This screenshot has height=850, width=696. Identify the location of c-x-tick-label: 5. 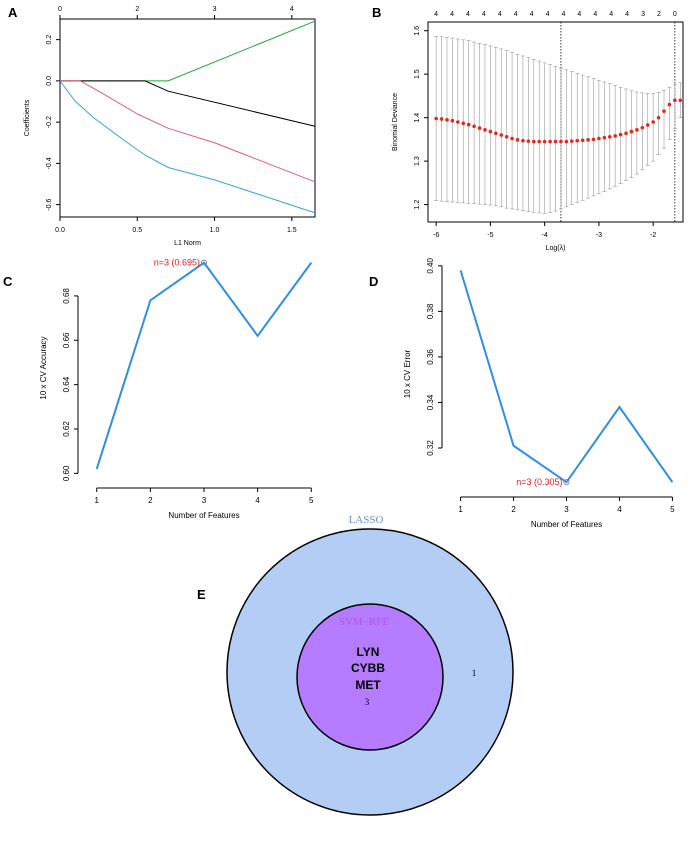
(311, 500).